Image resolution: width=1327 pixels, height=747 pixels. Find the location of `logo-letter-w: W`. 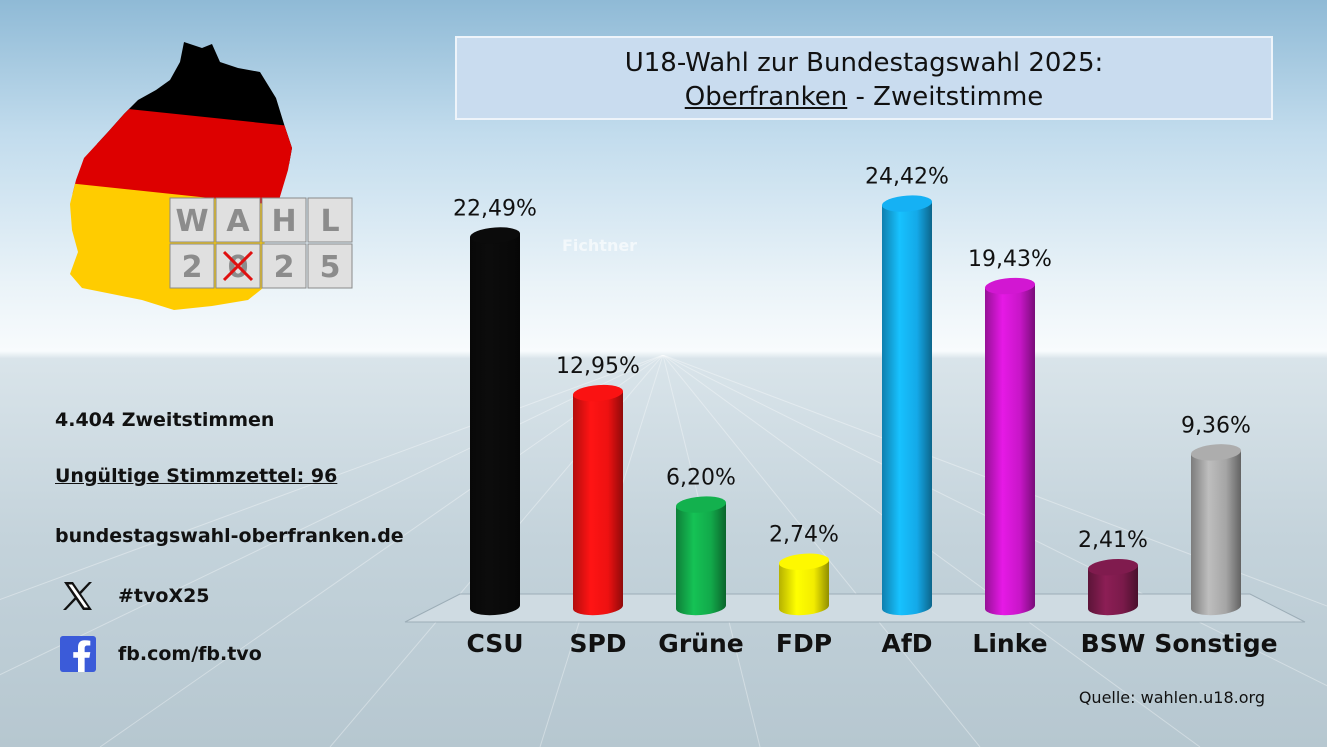

logo-letter-w: W is located at coordinates (191, 221).